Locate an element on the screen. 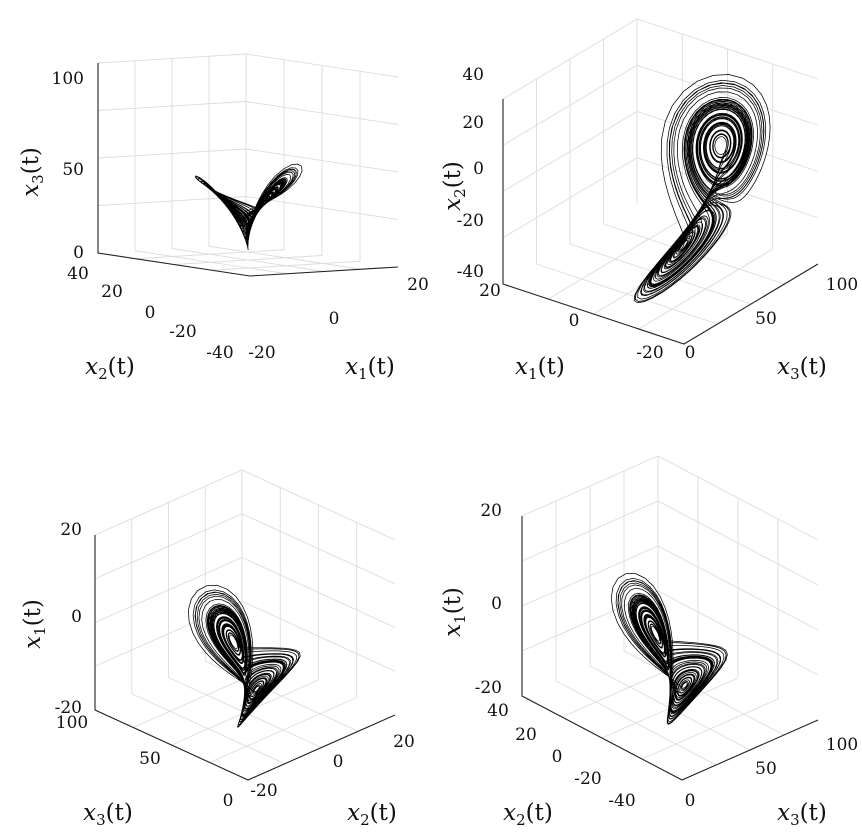 The image size is (862, 833). left-axis-tick-label: 50 is located at coordinates (150, 759).